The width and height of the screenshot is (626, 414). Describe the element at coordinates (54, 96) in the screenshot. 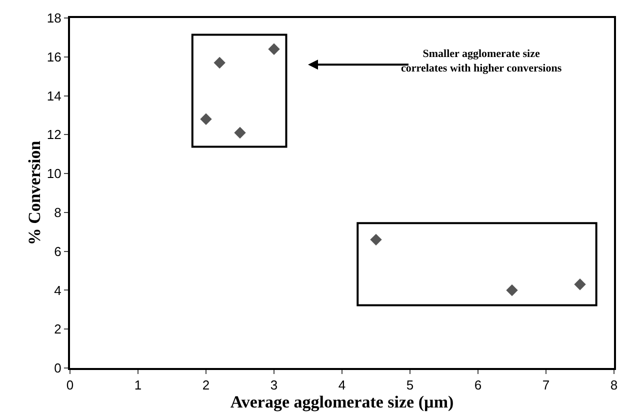

I see `y-tick-label: 14` at that location.